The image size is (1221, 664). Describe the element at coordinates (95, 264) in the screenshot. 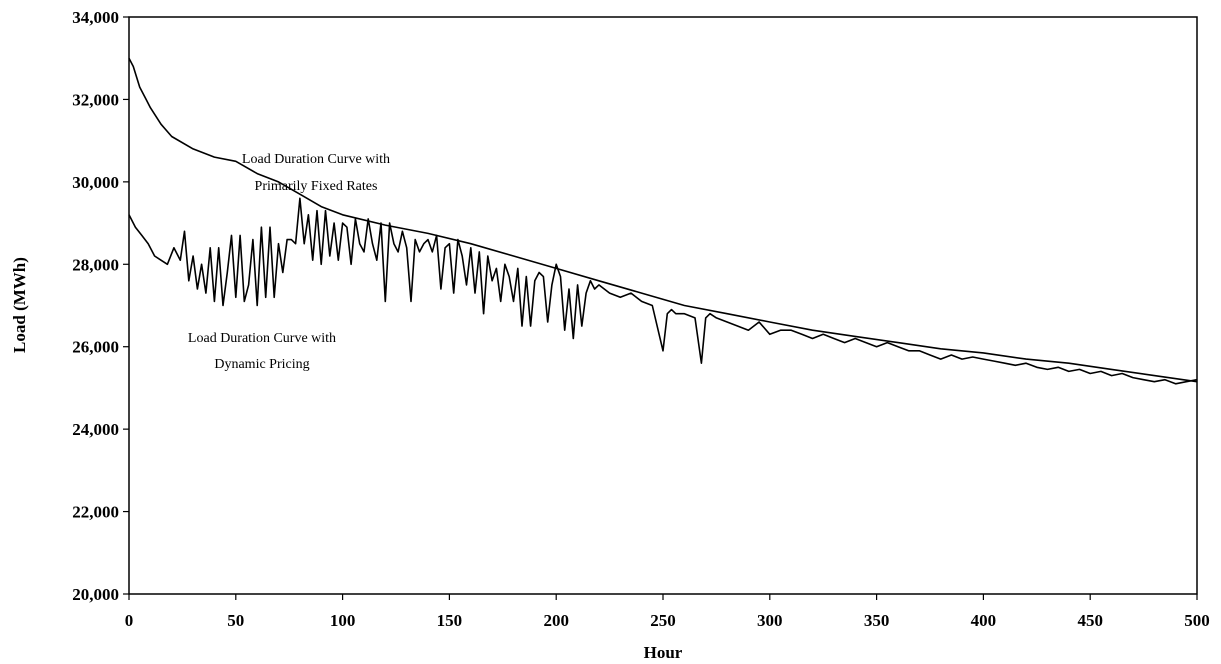

I see `y-tick-label: 28,000` at that location.